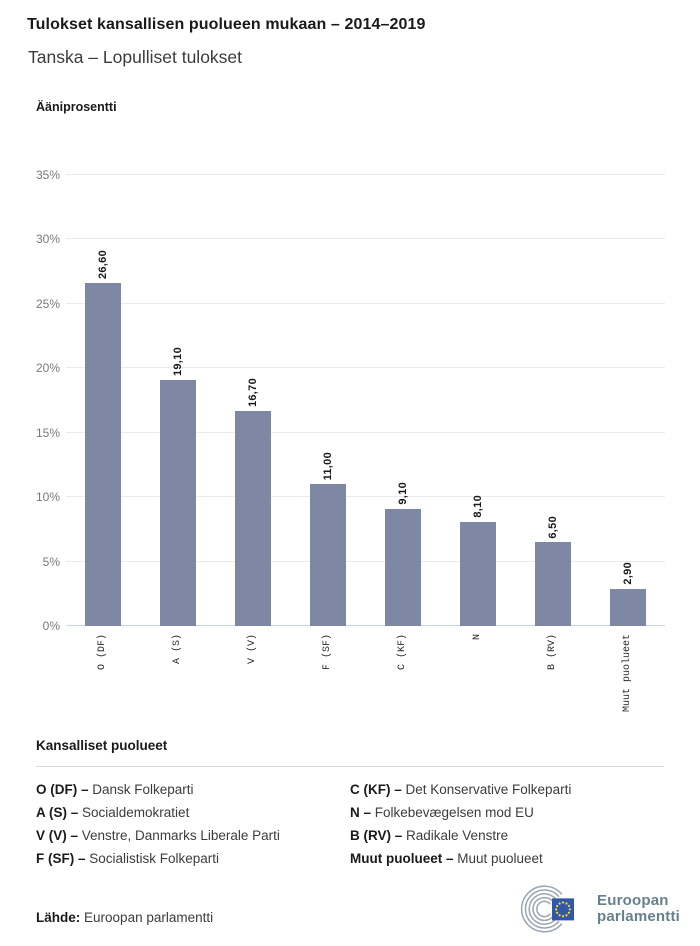  Describe the element at coordinates (452, 812) in the screenshot. I see `legend-item-name: Folkebevægelsen mod EU` at that location.